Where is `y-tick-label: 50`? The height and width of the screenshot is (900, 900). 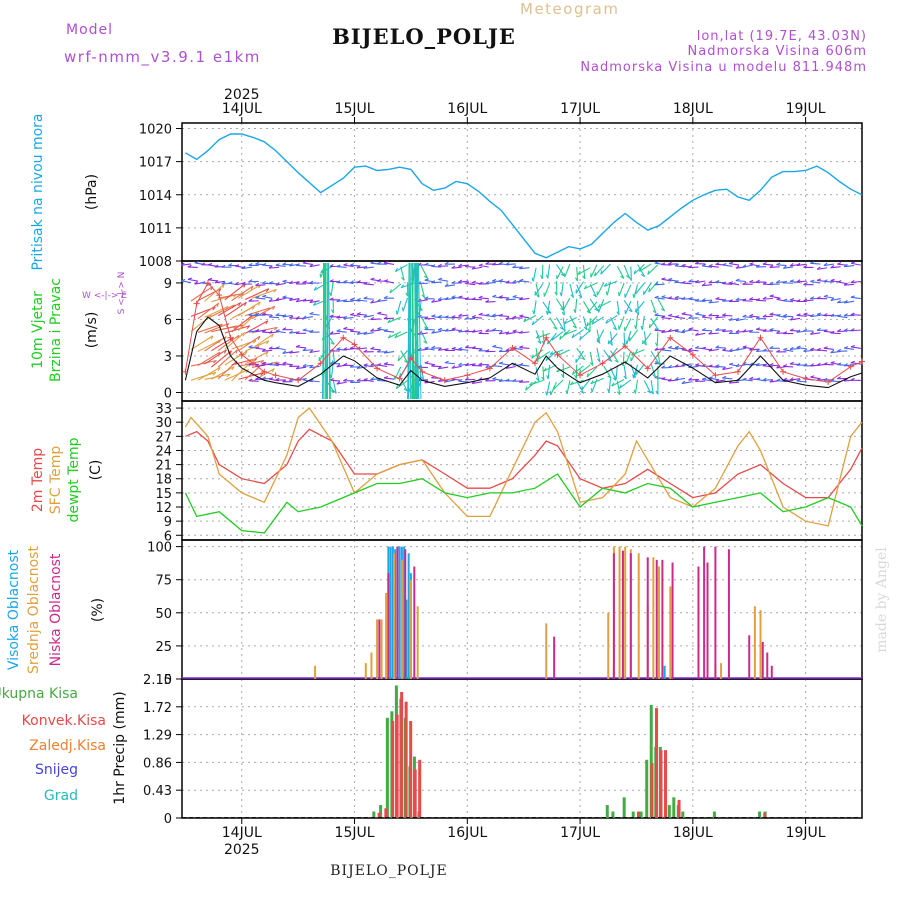 y-tick-label: 50 is located at coordinates (163, 614).